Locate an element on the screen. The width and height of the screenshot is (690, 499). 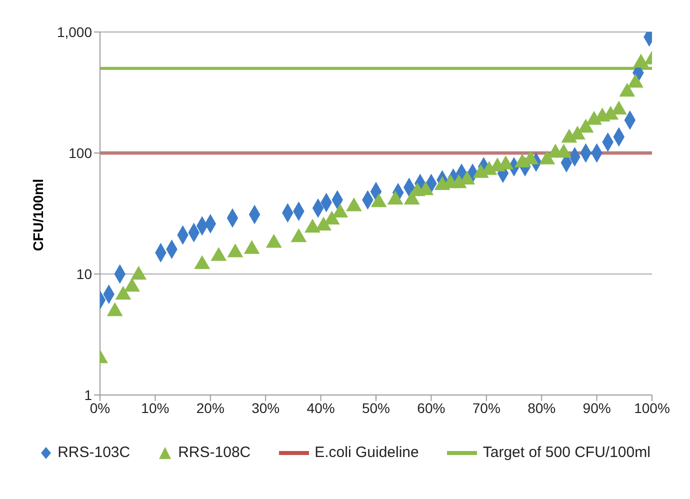
x-tick-label: 60% is located at coordinates (431, 408).